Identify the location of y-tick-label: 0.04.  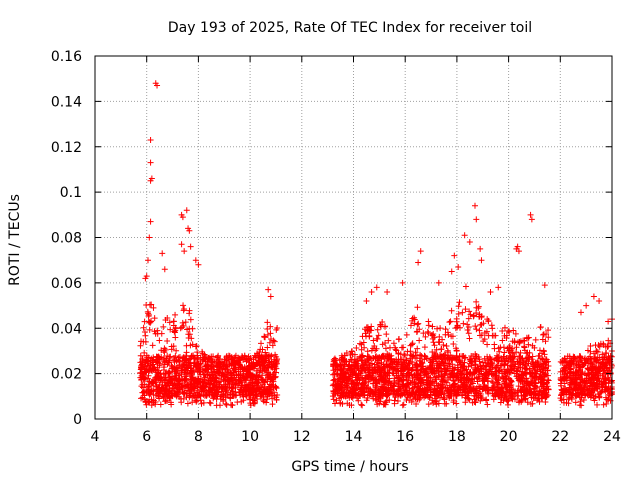
(66, 329).